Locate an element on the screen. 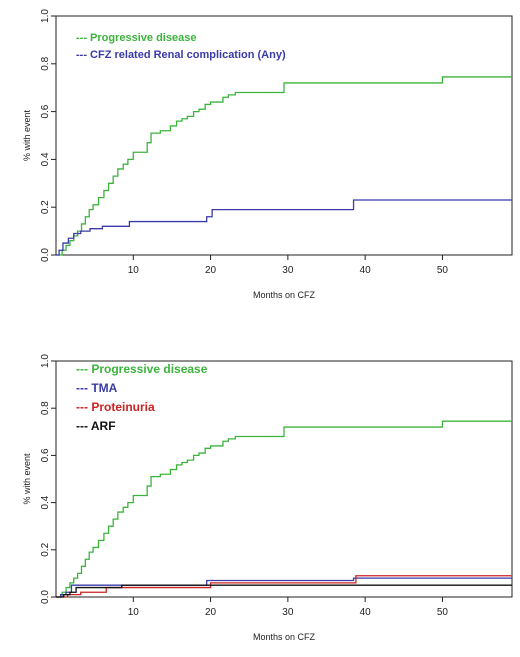 This screenshot has height=657, width=520. chart2-ytick-label: 0.2 is located at coordinates (45, 549).